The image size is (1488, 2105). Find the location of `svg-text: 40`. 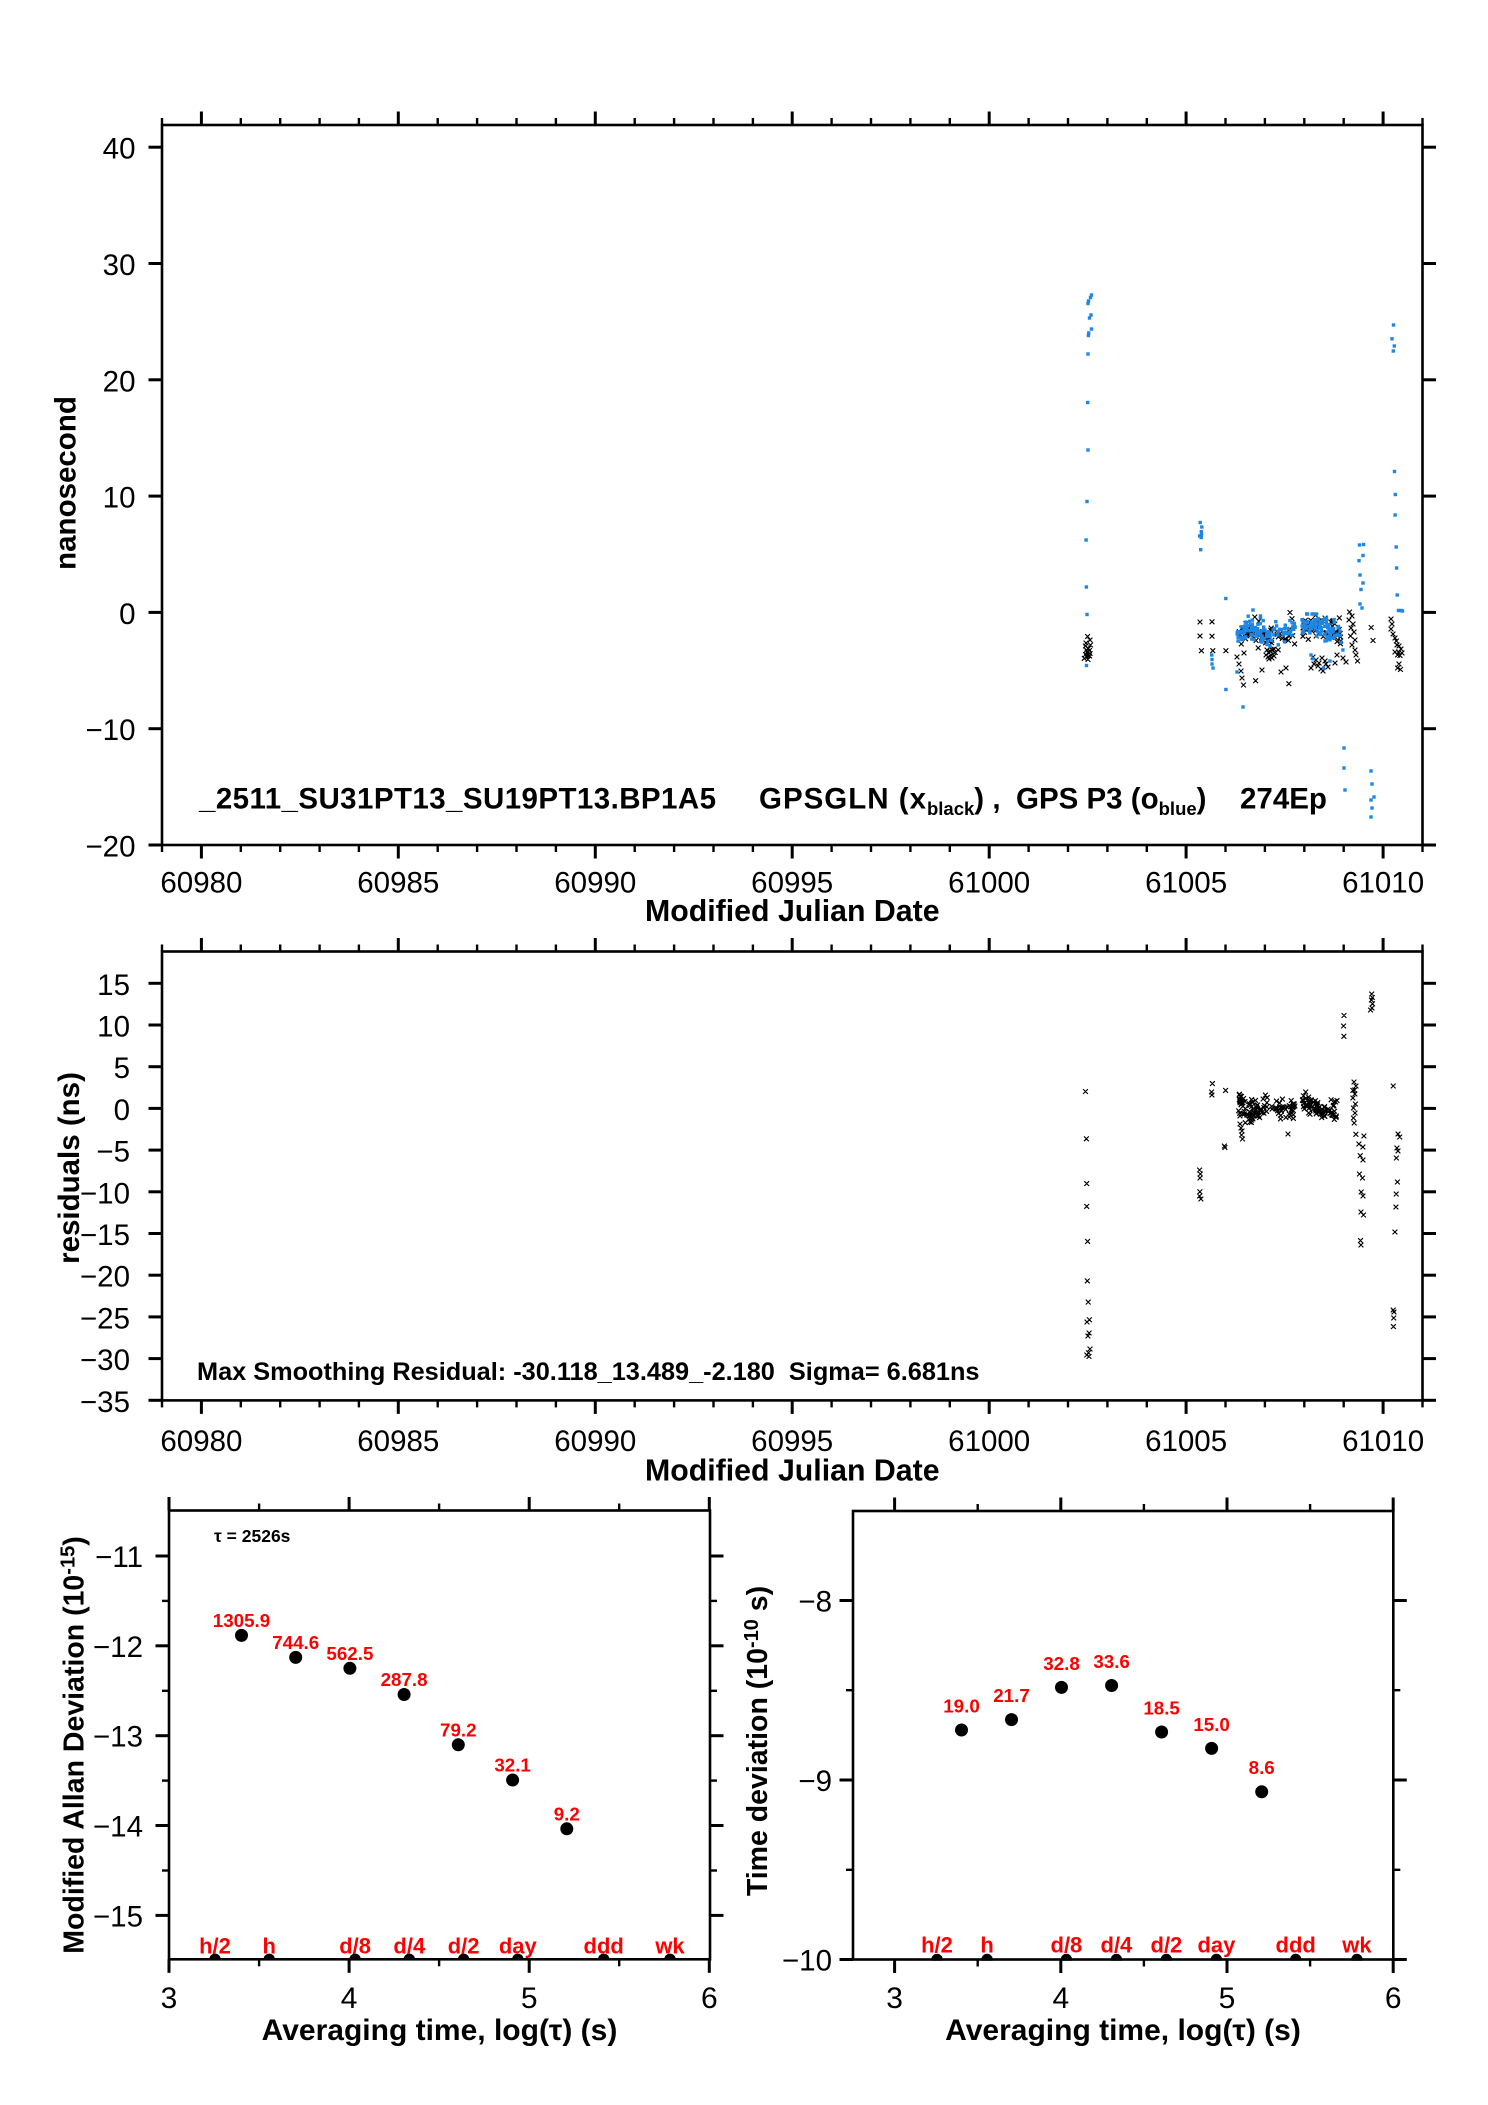

svg-text: 40 is located at coordinates (119, 149).